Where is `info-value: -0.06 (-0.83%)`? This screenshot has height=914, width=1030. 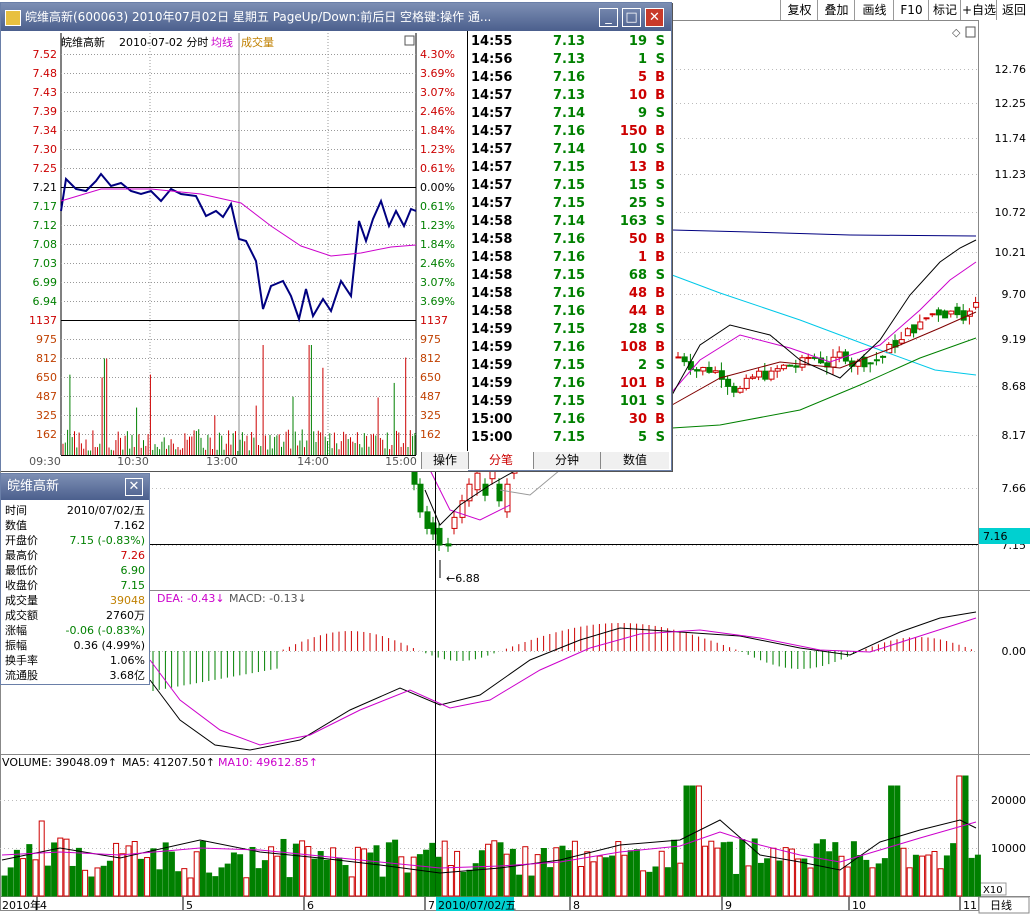
info-value: -0.06 (-0.83%) is located at coordinates (105, 630).